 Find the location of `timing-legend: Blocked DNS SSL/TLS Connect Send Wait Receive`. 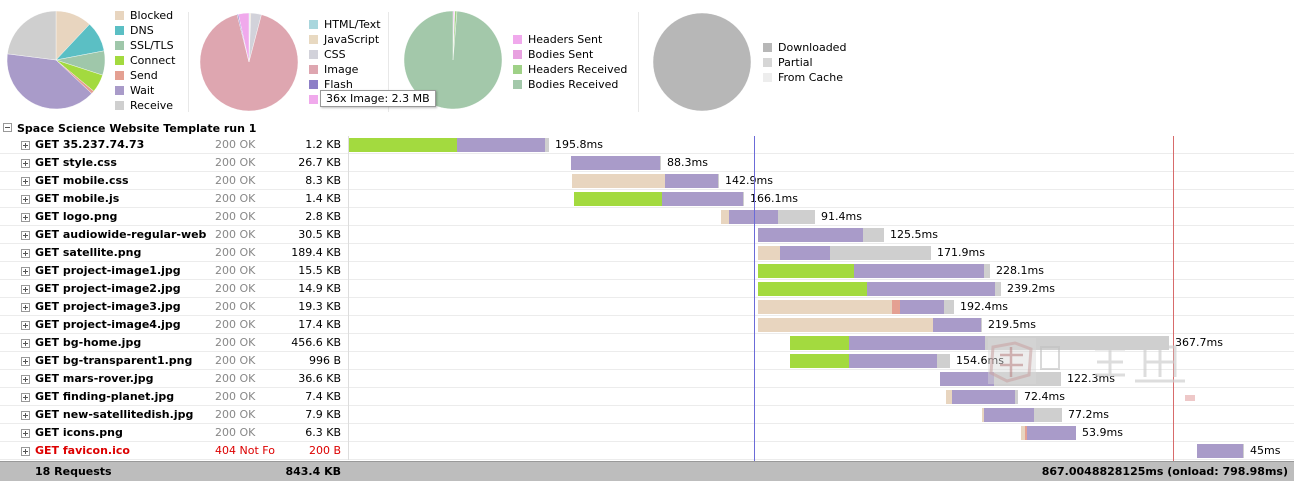

timing-legend: Blocked DNS SSL/TLS Connect Send Wait Receive is located at coordinates (145, 60).